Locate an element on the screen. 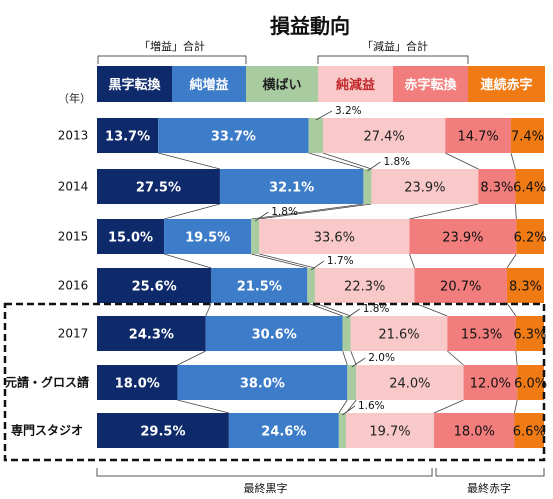  data-label: 38.0% is located at coordinates (262, 384).